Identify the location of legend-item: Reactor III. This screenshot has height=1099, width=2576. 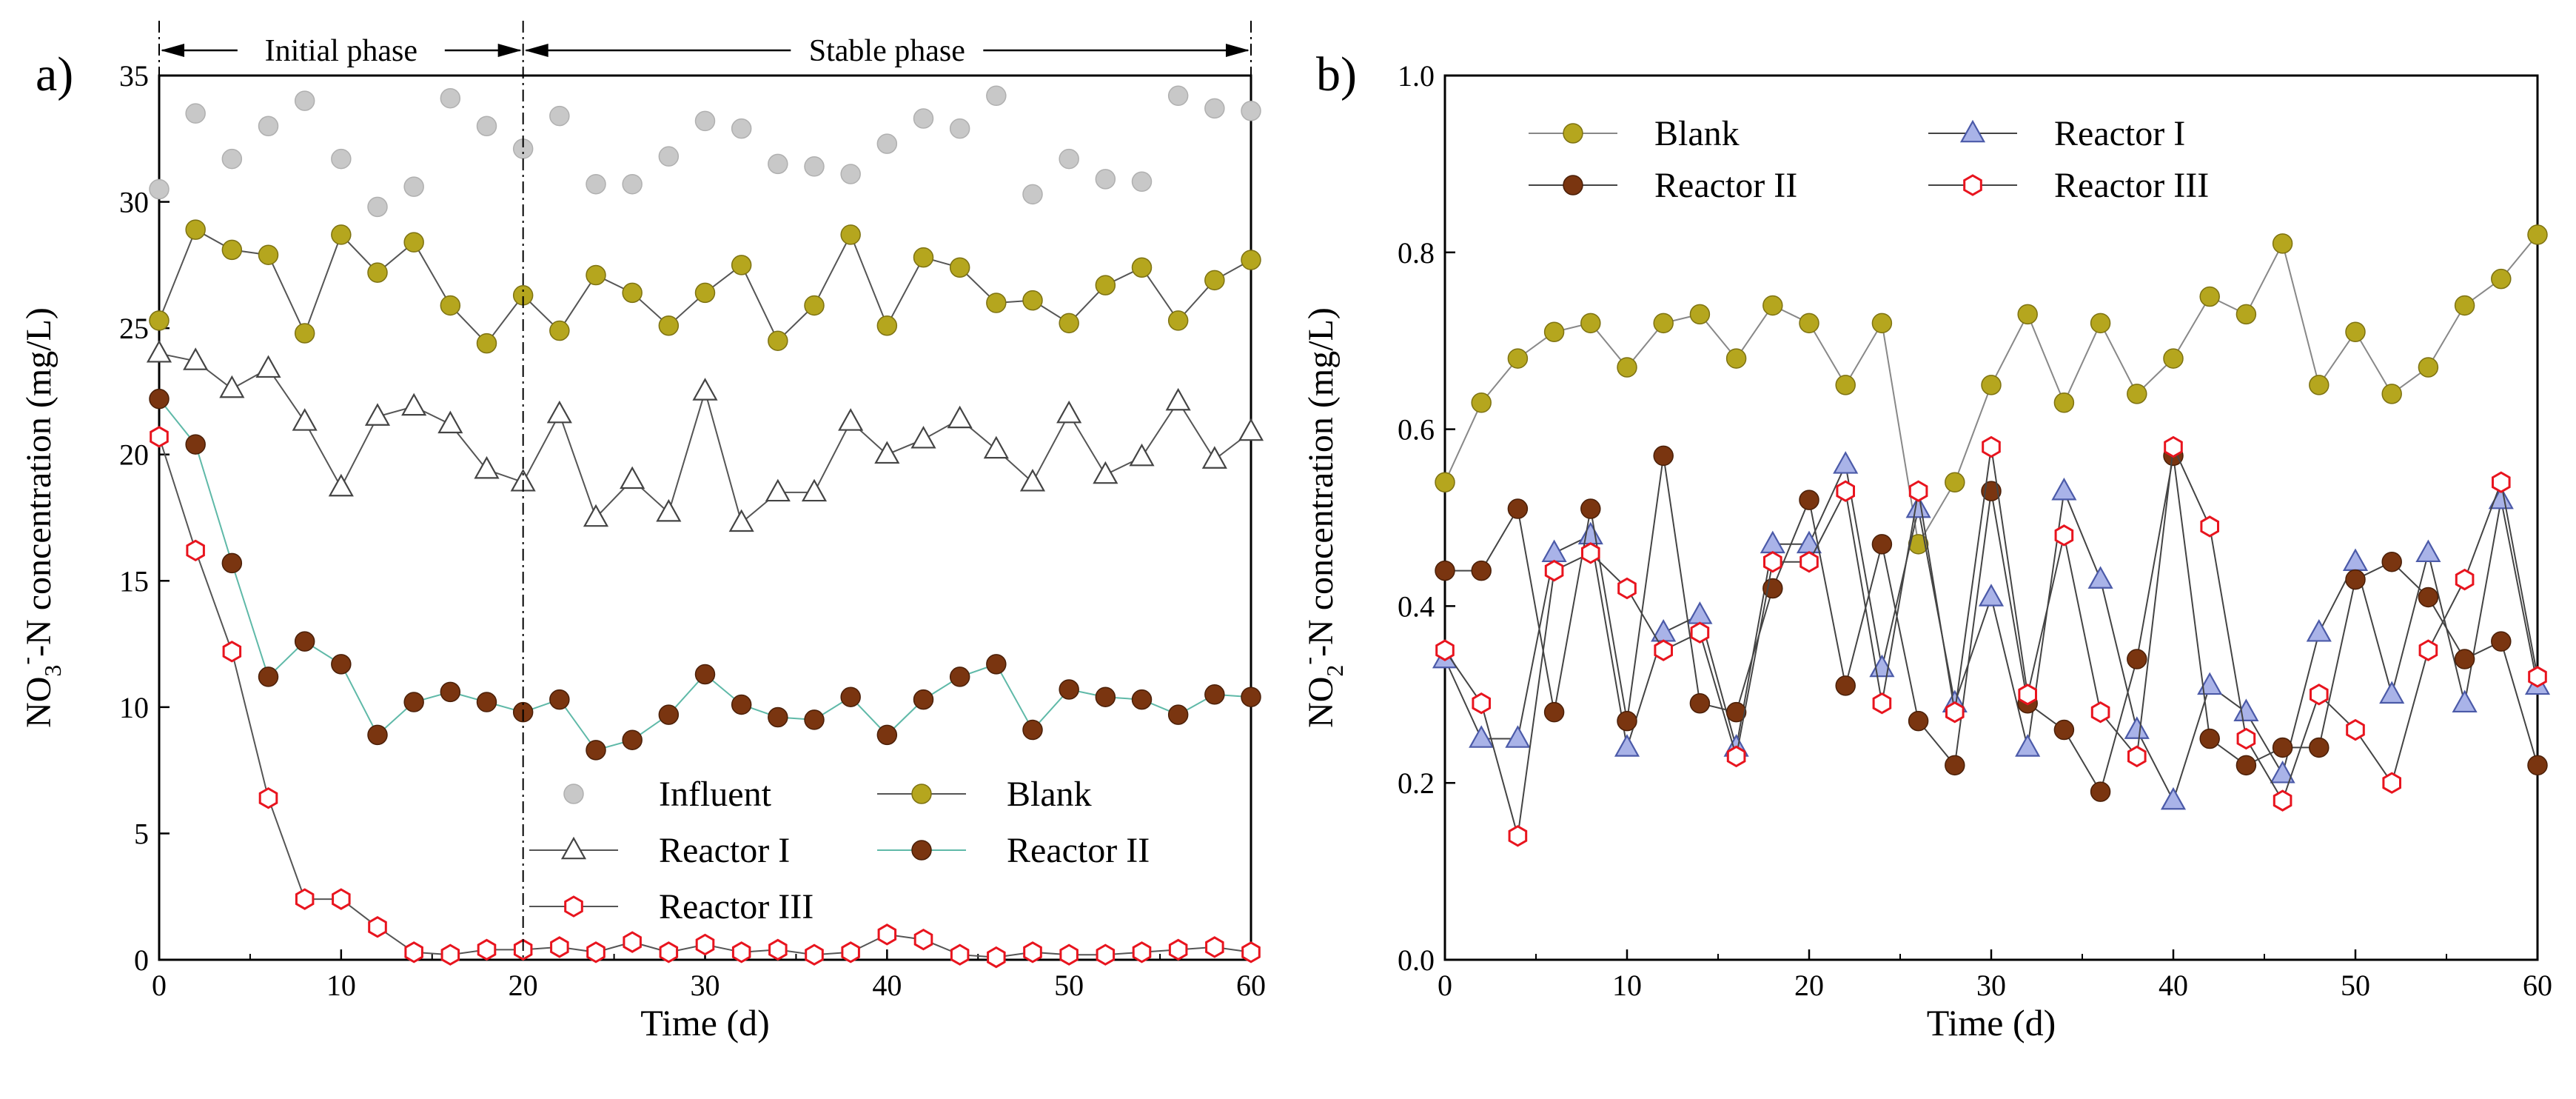
(2068, 185).